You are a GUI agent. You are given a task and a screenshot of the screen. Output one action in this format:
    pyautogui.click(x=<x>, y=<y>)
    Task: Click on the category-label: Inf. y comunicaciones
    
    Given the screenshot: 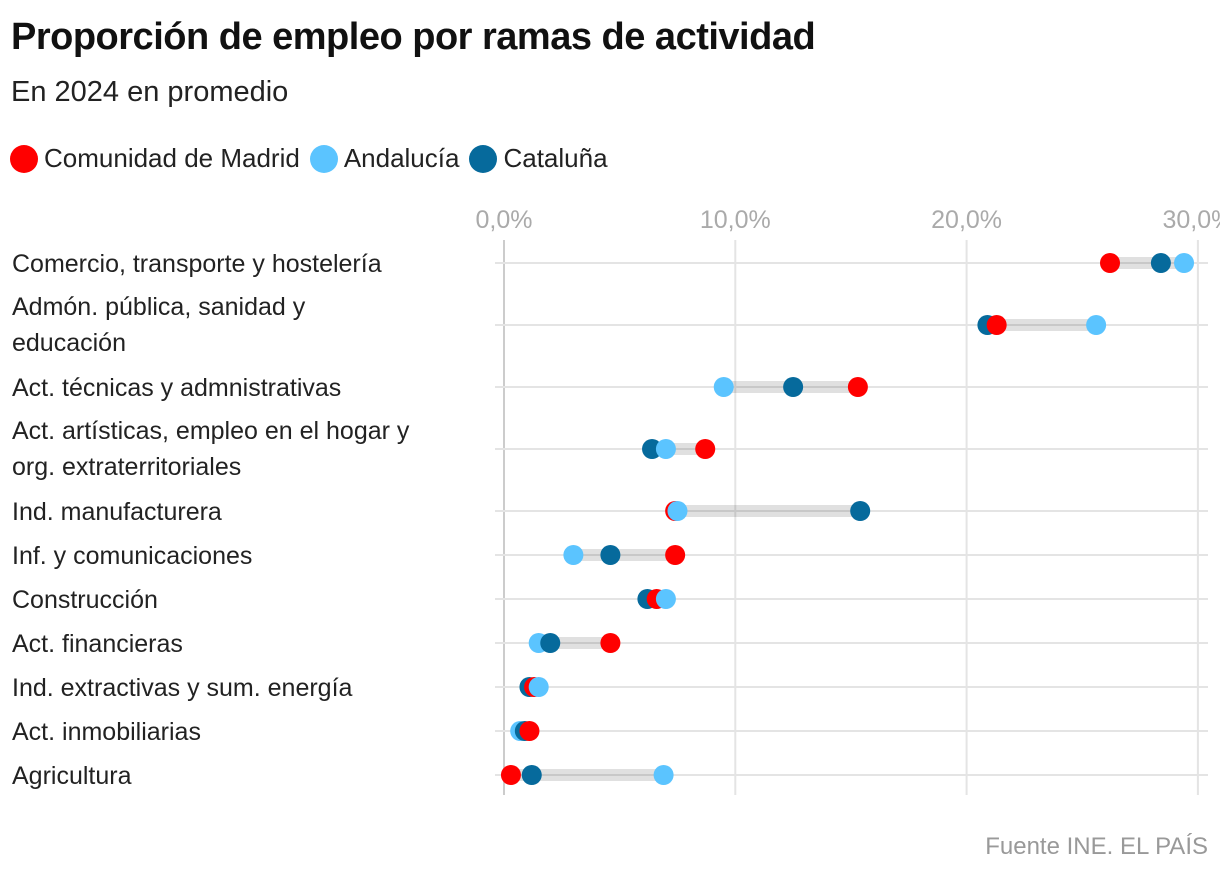 What is the action you would take?
    pyautogui.click(x=132, y=556)
    